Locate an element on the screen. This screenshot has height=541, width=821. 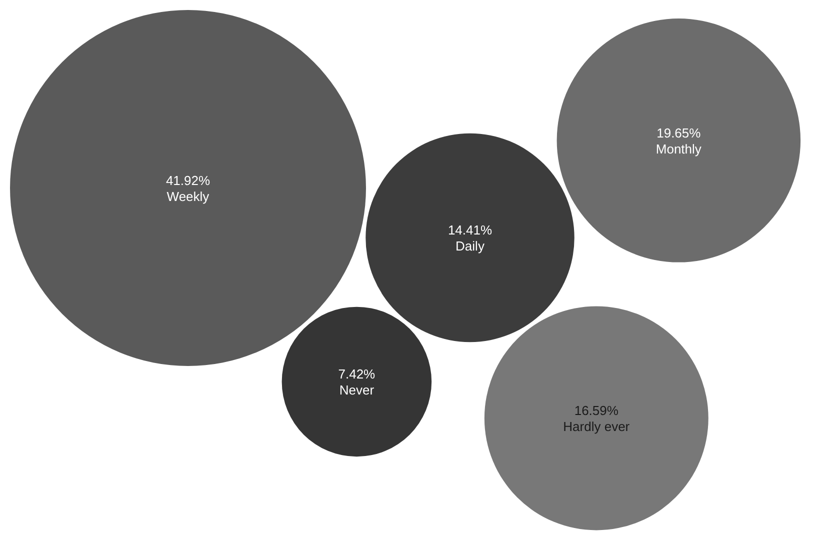
data-label: 19.65% is located at coordinates (679, 132).